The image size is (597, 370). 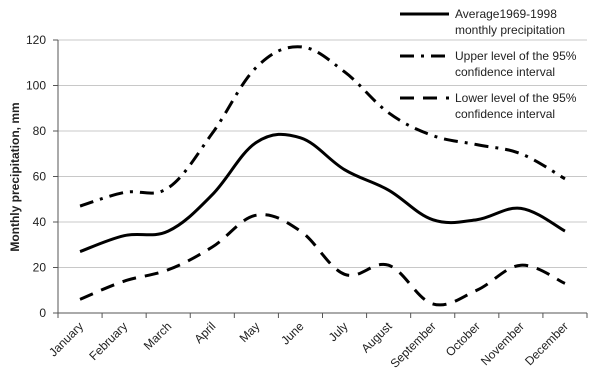 I want to click on x-tick-label: July, so click(x=338, y=331).